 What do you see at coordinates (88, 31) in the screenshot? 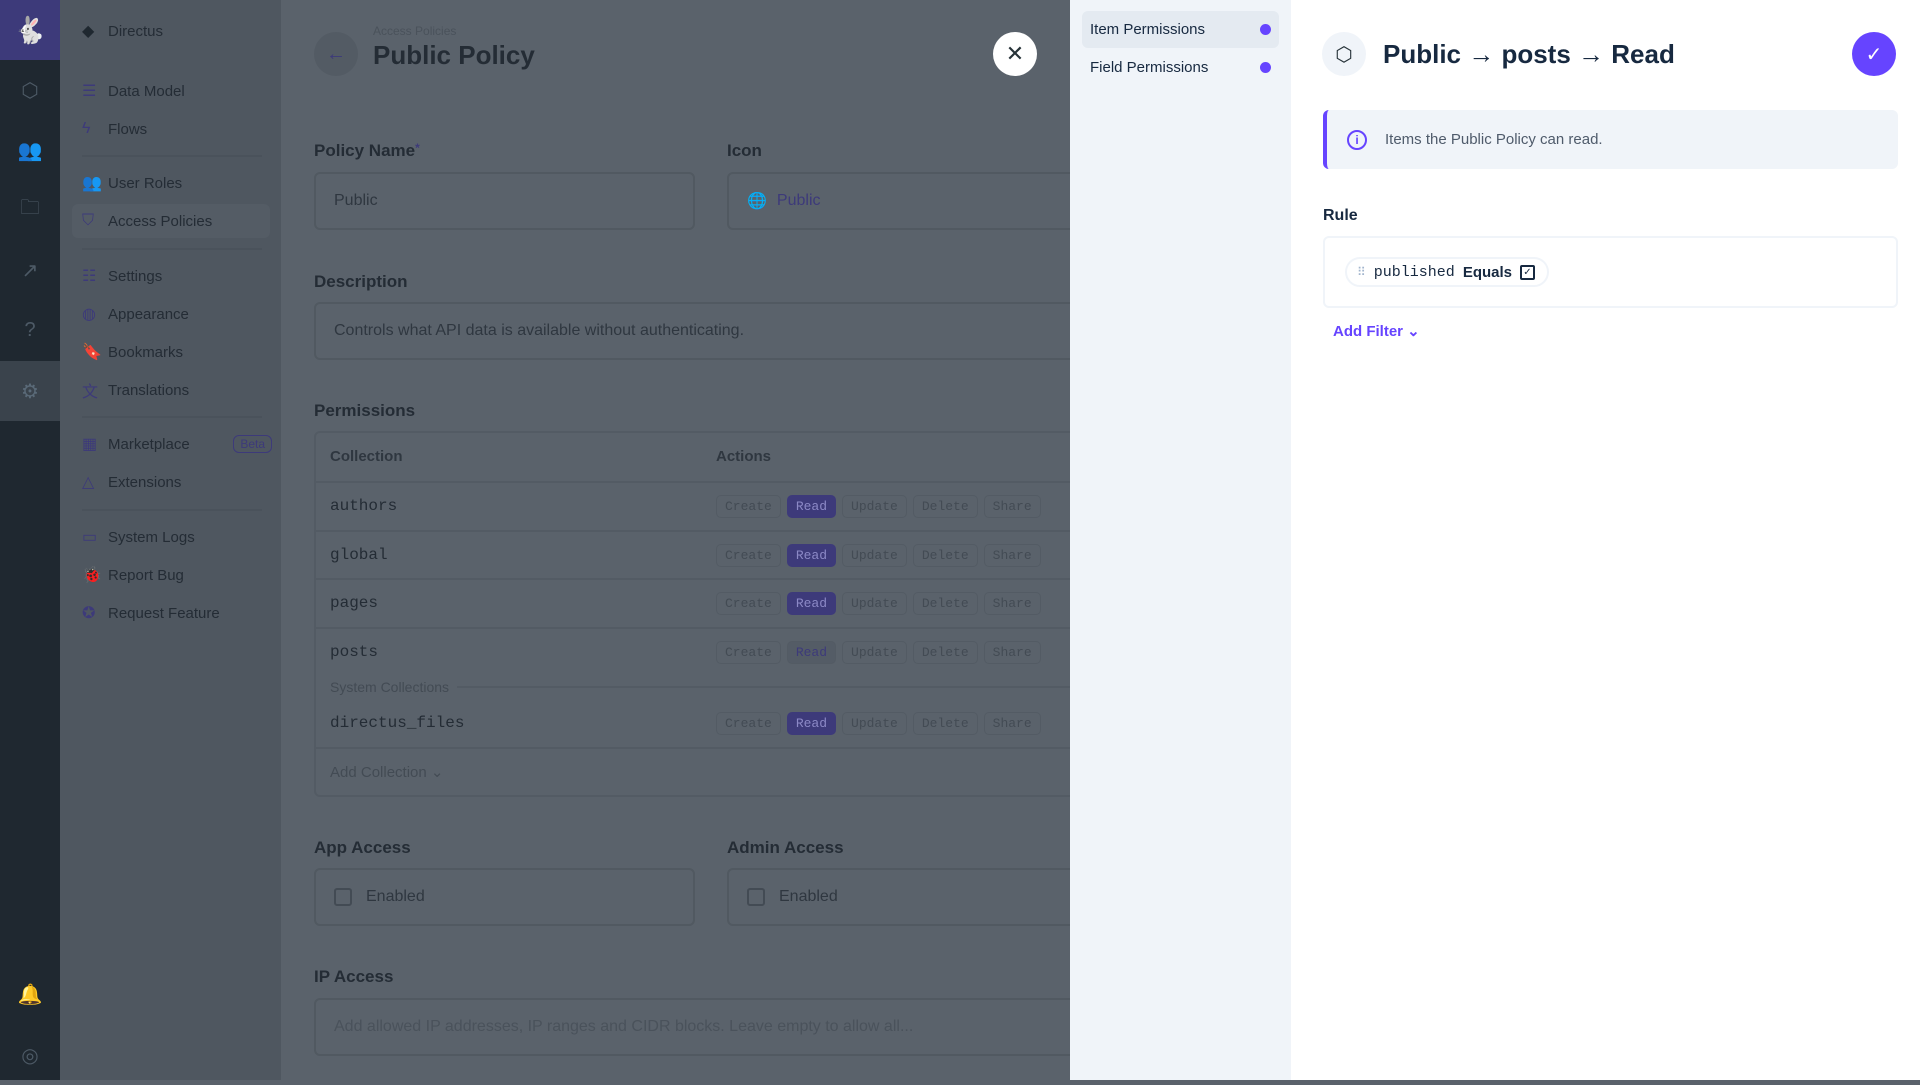
I see `project-icon: ◆` at bounding box center [88, 31].